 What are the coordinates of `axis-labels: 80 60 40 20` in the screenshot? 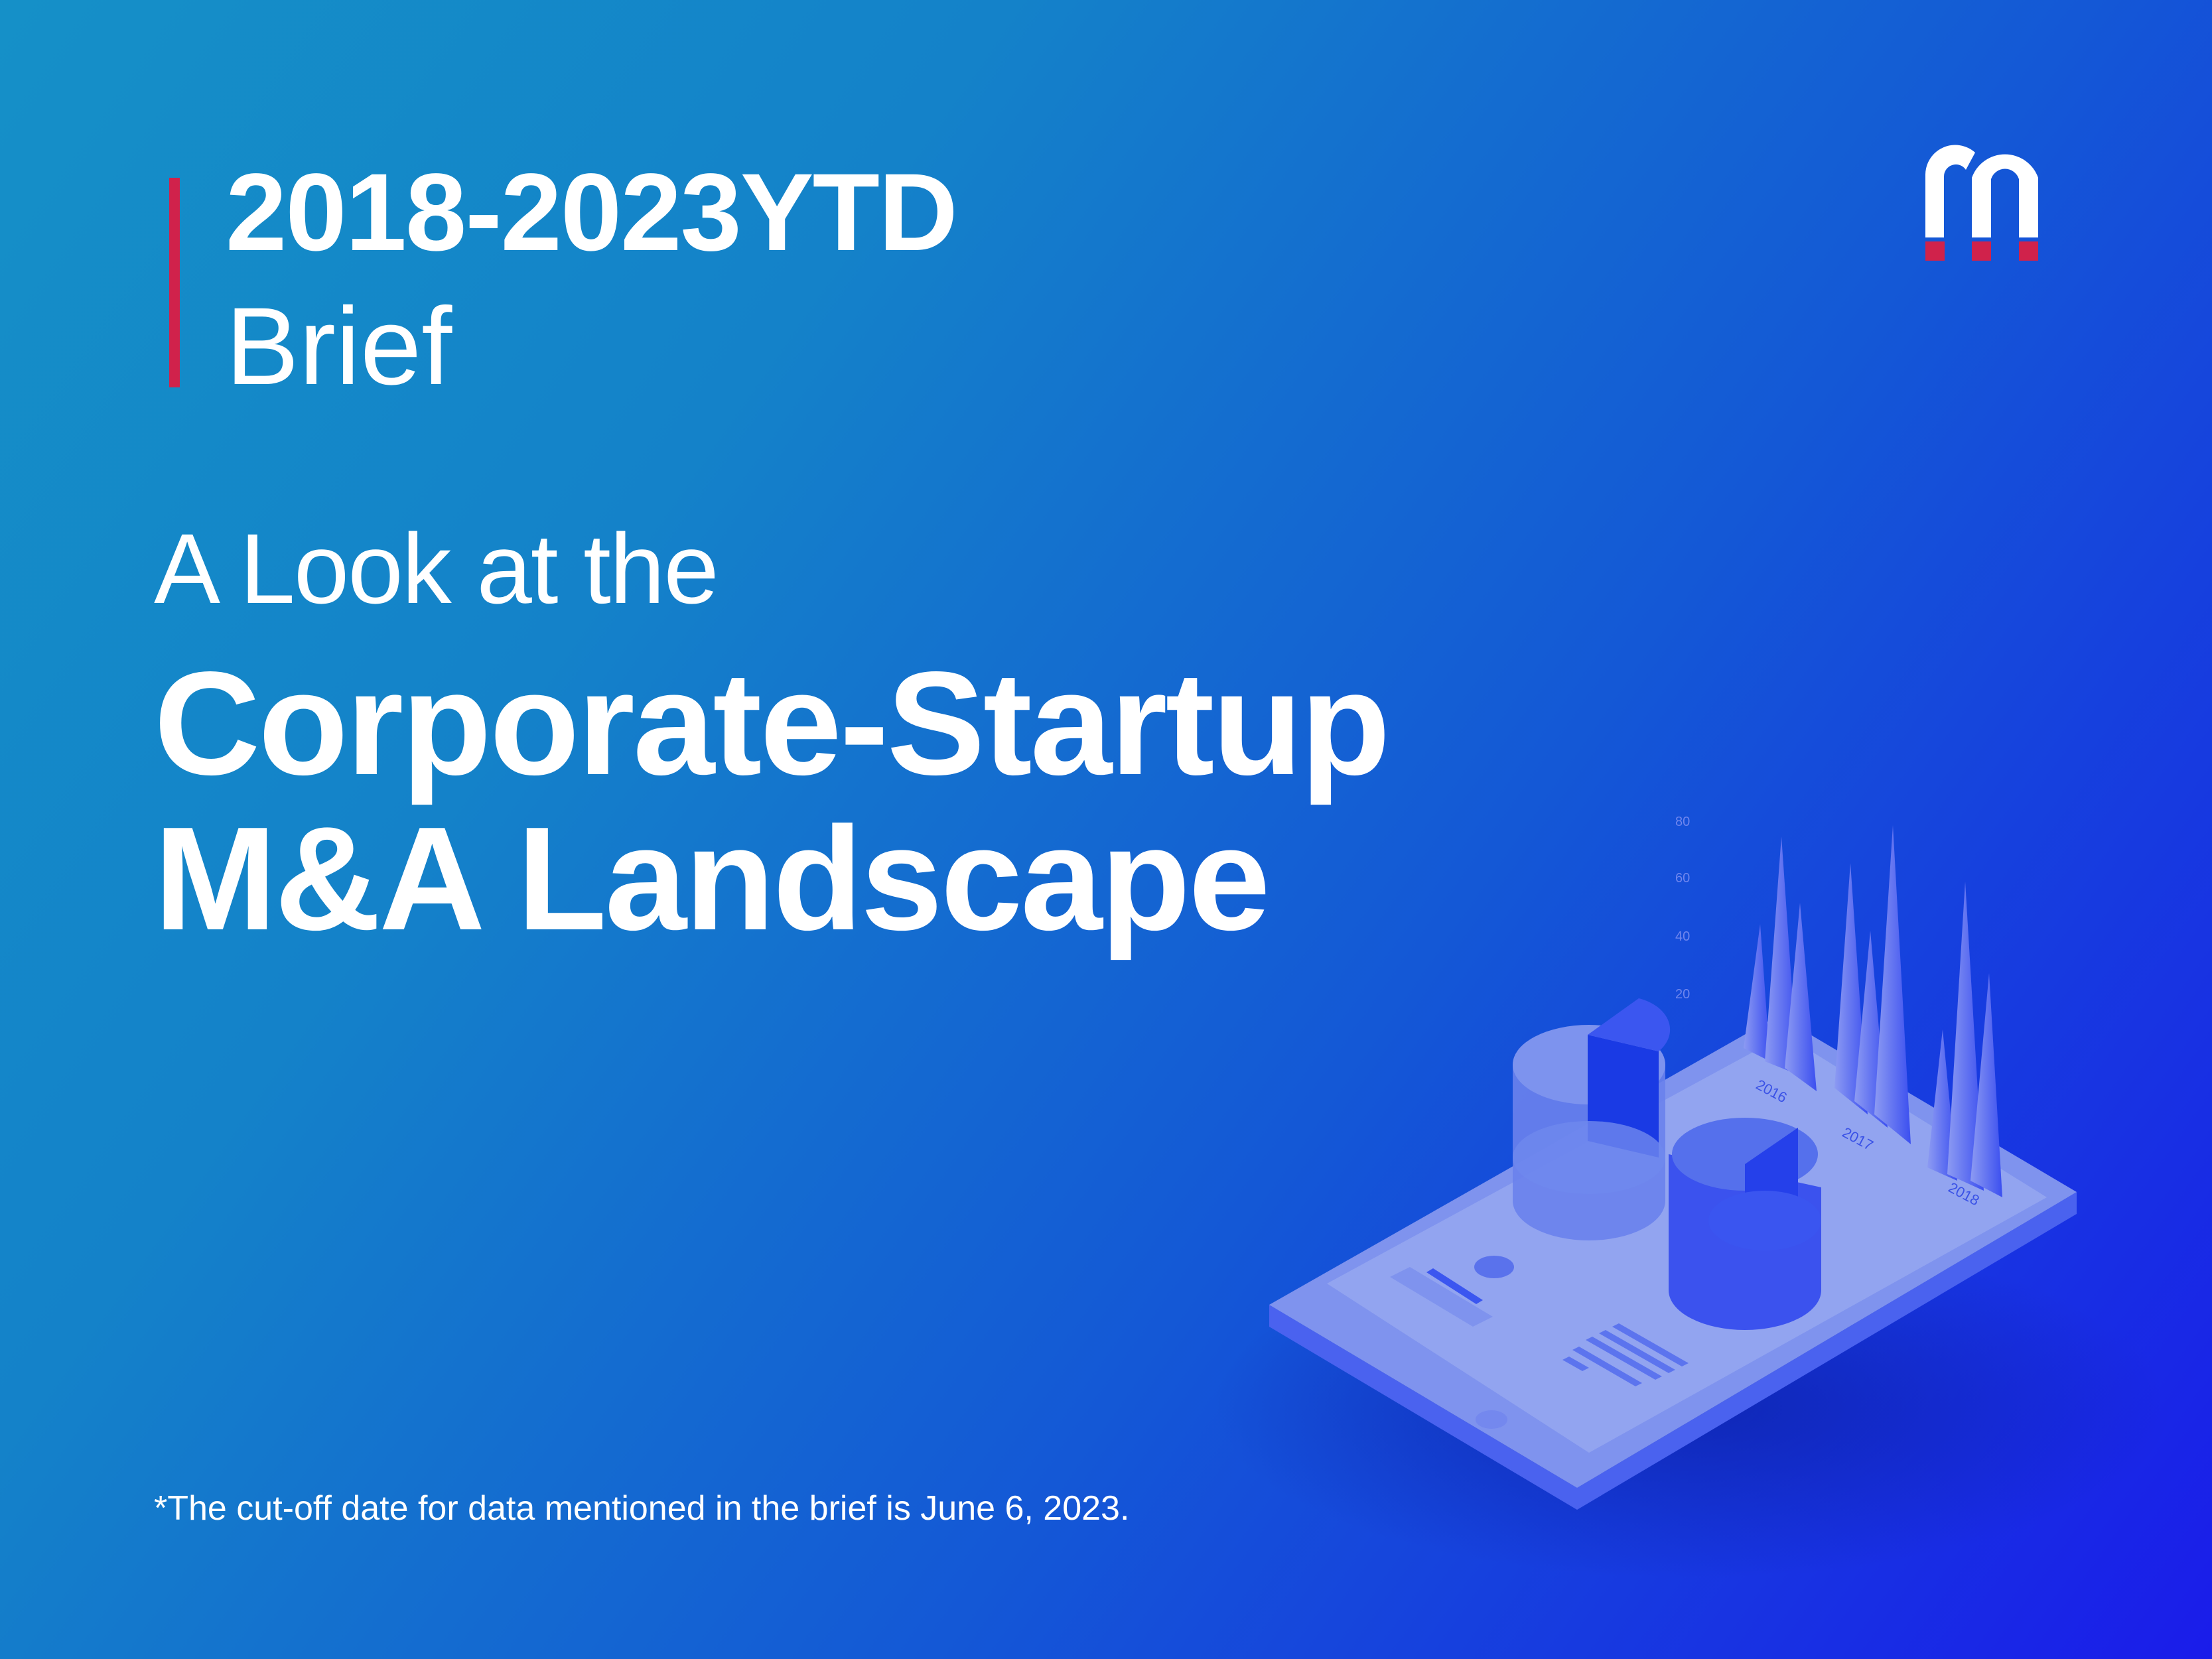 It's located at (1682, 909).